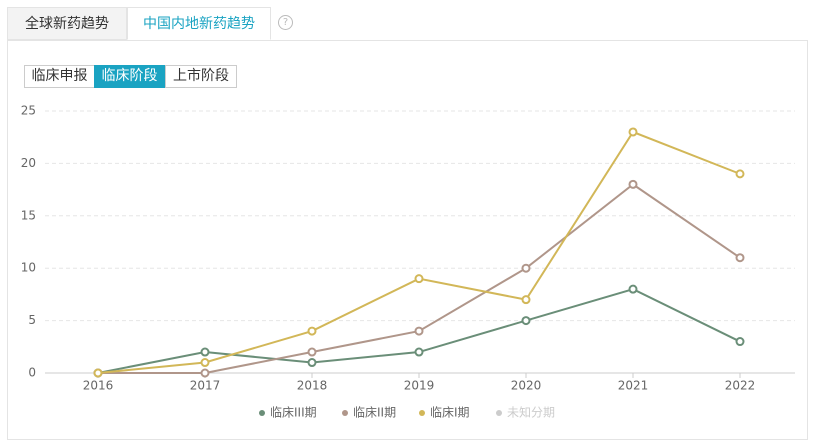  I want to click on y-tick-label: 15, so click(28, 215).